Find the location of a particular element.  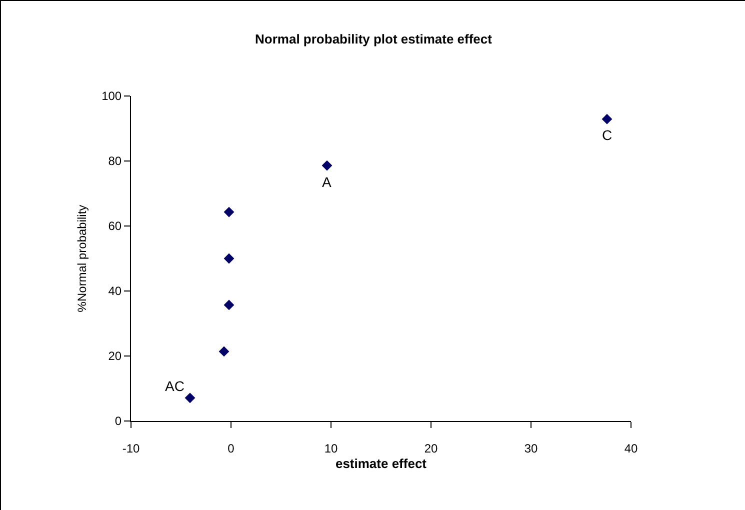

x-tick-label: 30 is located at coordinates (531, 448).